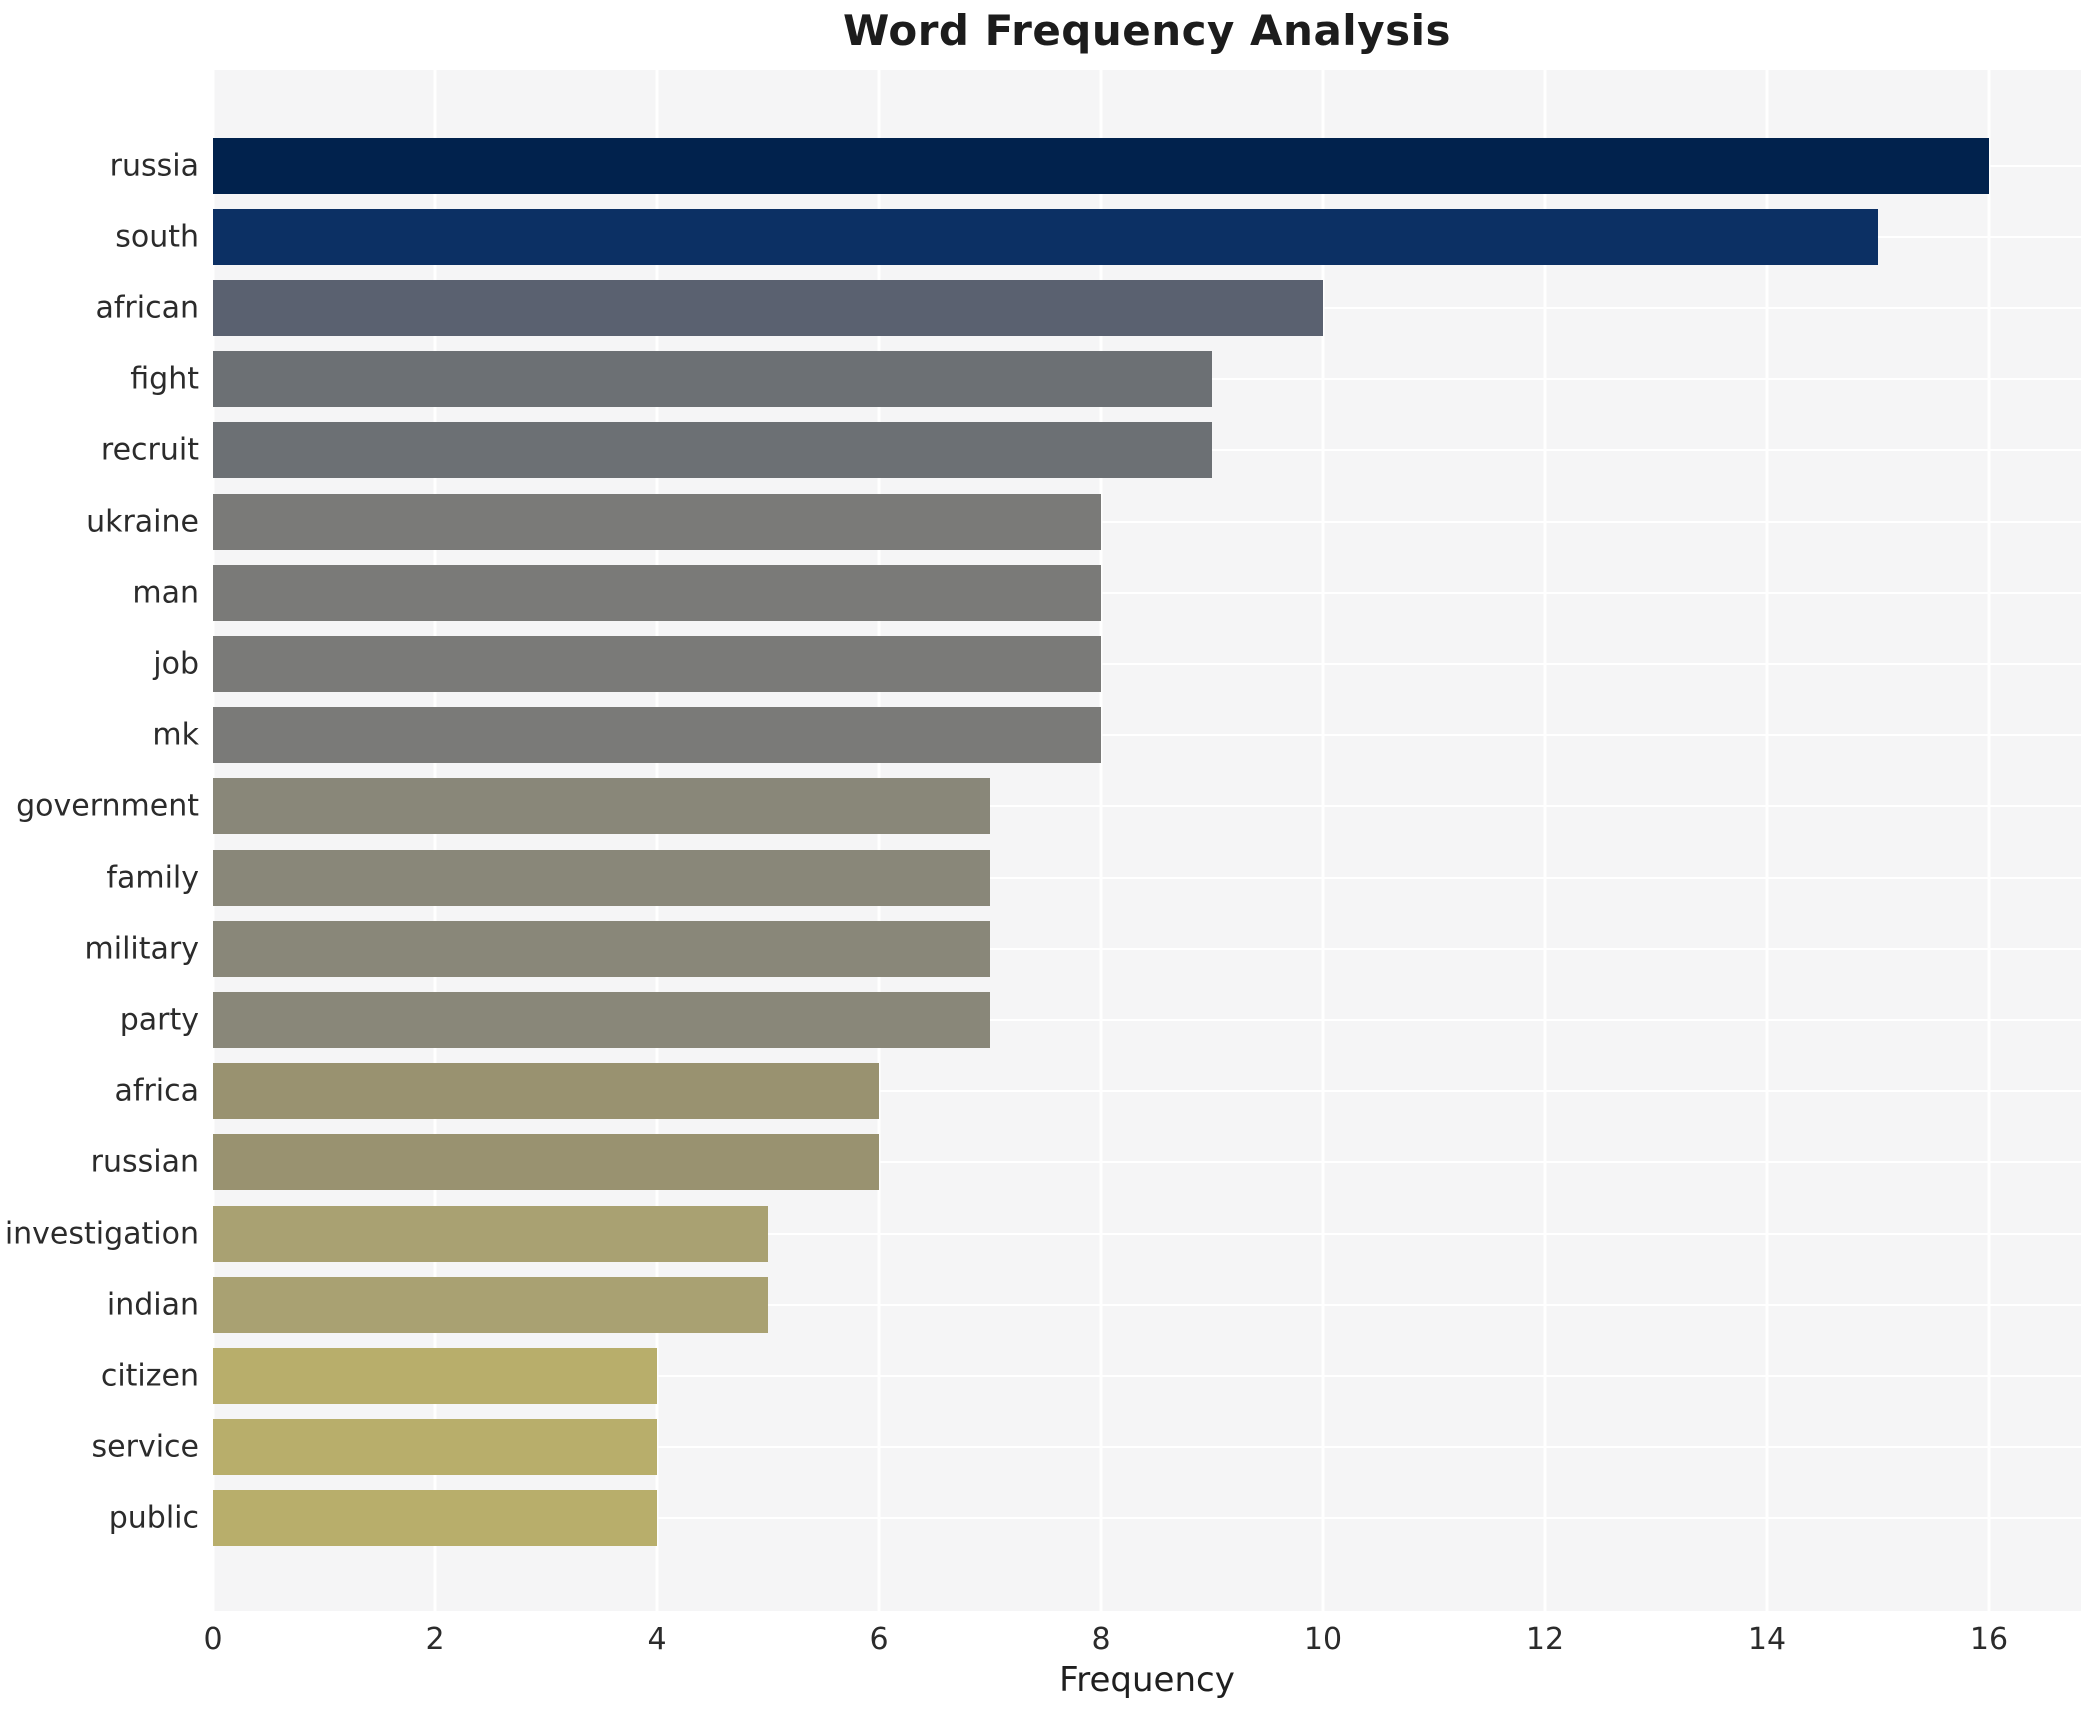 Image resolution: width=2095 pixels, height=1710 pixels. What do you see at coordinates (157, 237) in the screenshot?
I see `category-label: south` at bounding box center [157, 237].